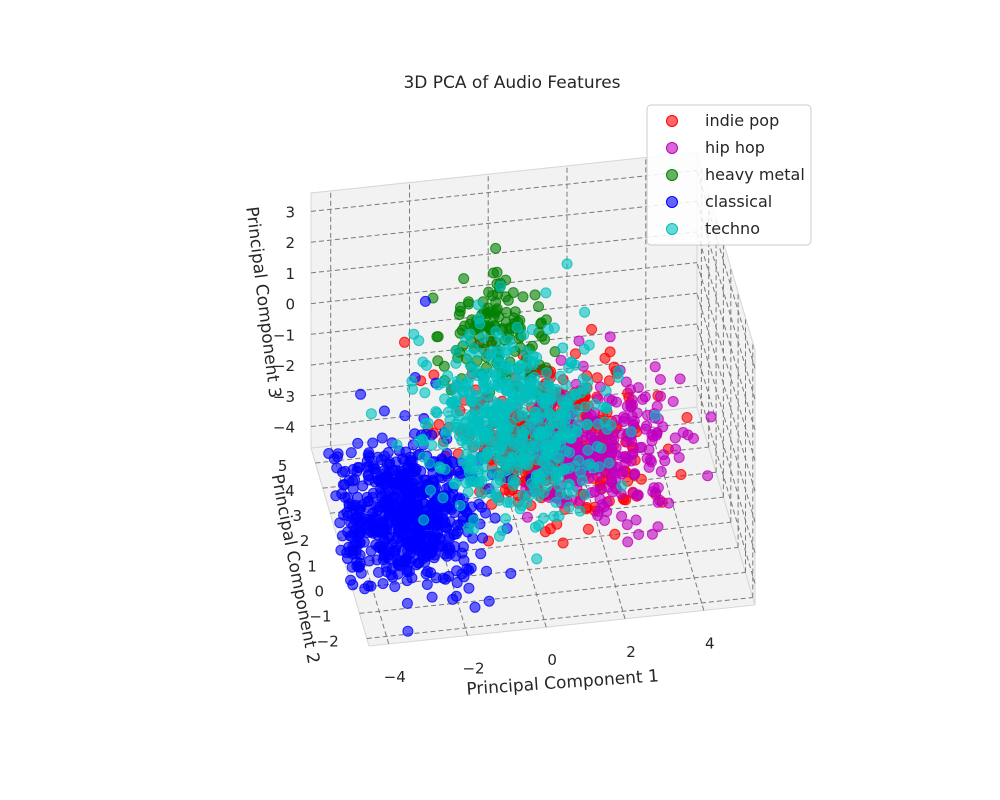 The image size is (1000, 800). I want to click on chart-title: 3D PCA of Audio Features, so click(511, 83).